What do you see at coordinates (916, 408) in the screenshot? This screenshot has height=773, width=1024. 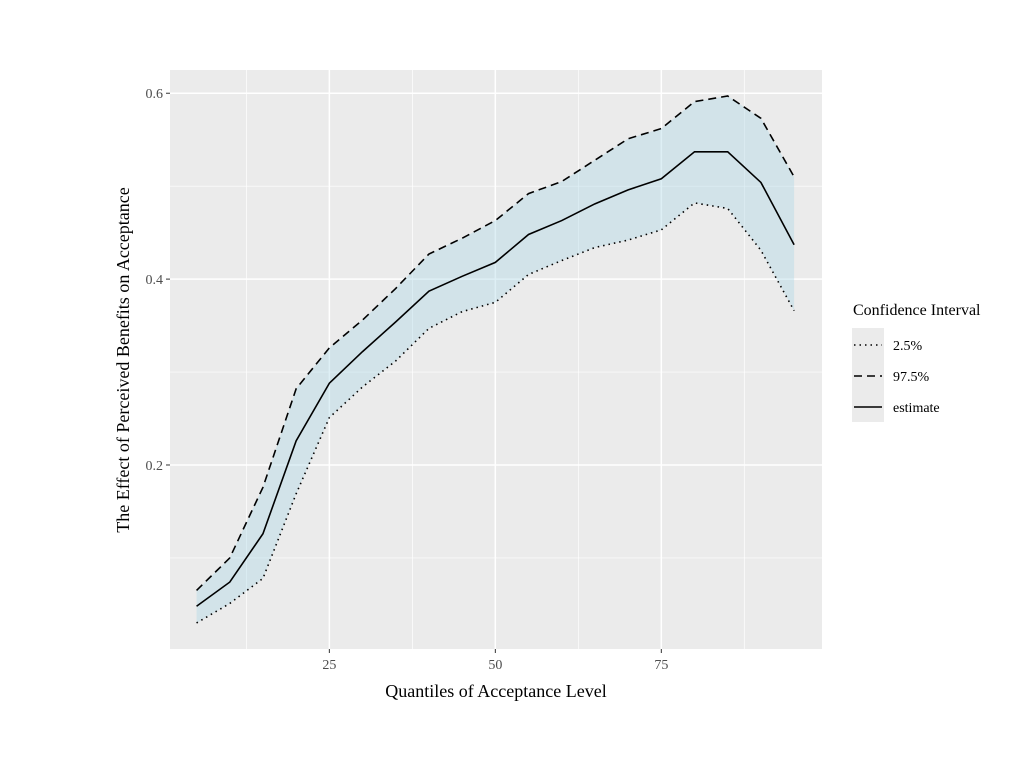 I see `legend-label: estimate` at bounding box center [916, 408].